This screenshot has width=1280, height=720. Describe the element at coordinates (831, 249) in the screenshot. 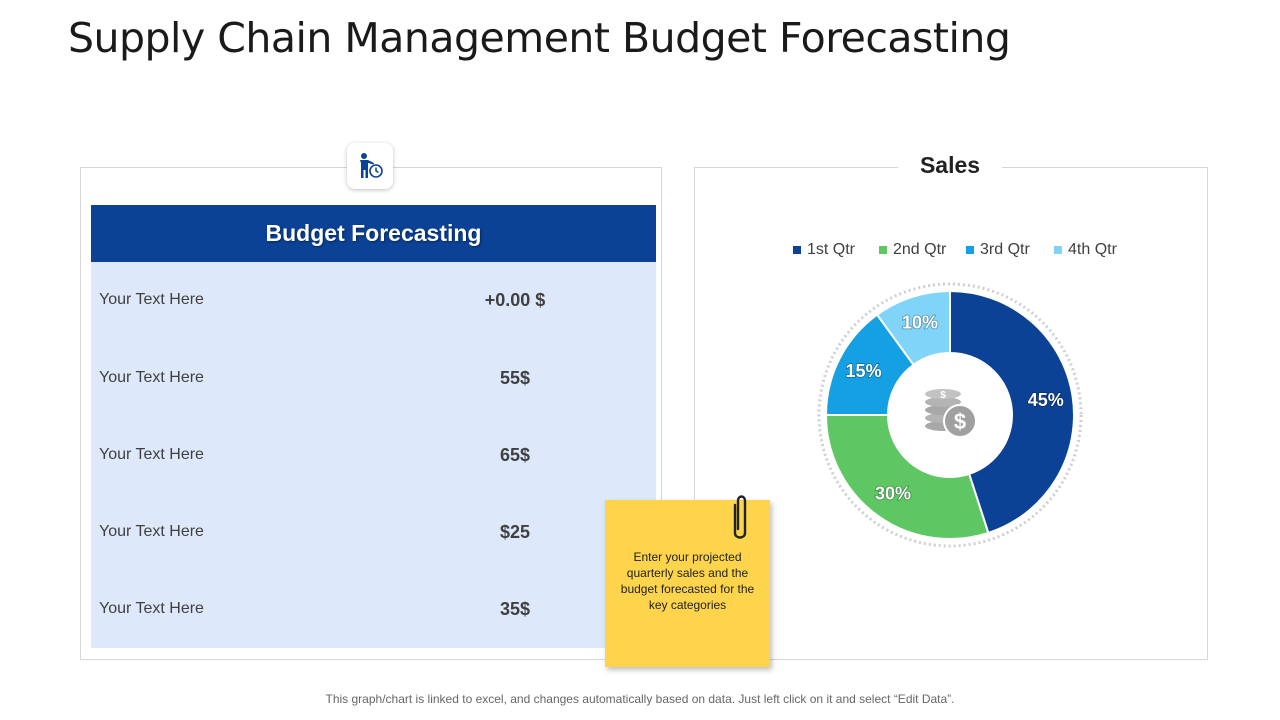

I see `legend-label: 1st Qtr` at that location.